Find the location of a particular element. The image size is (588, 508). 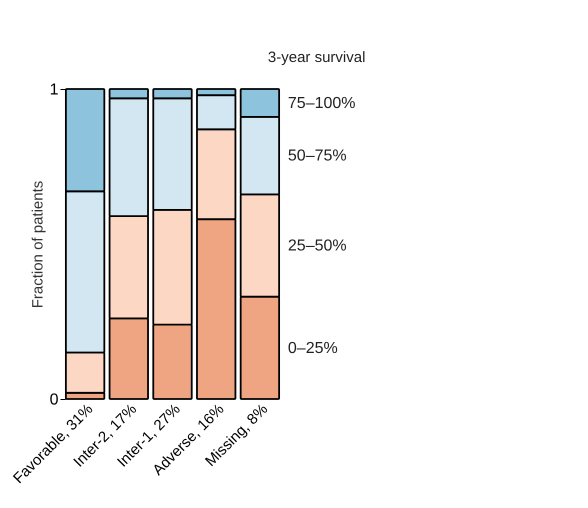

y-axis-title: Fraction of patients is located at coordinates (38, 244).